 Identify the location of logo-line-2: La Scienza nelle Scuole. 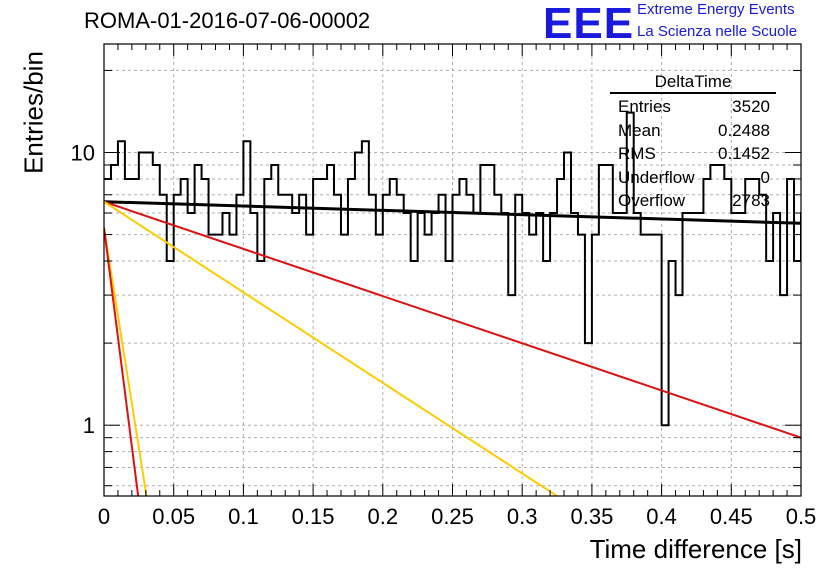
(717, 31).